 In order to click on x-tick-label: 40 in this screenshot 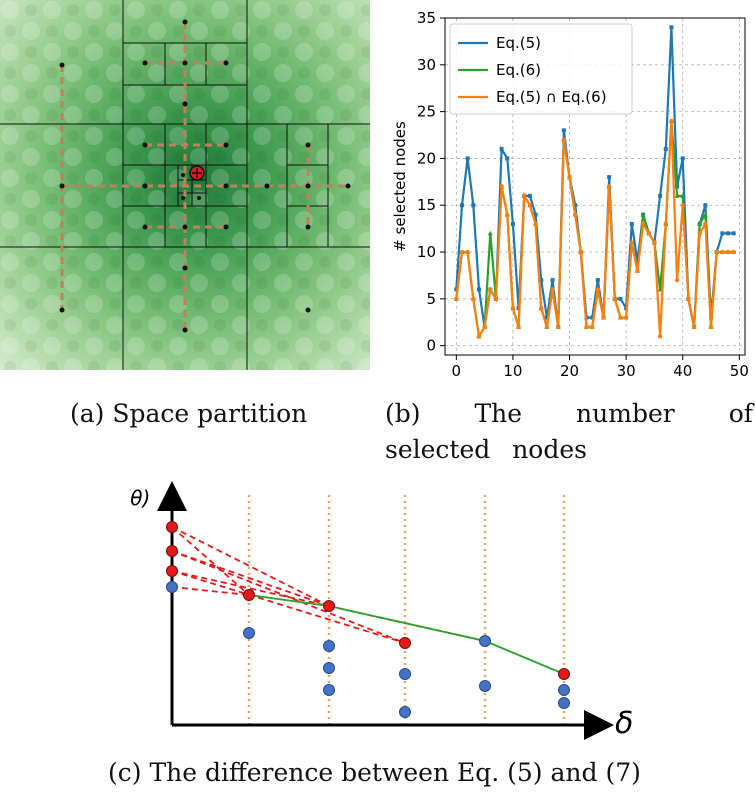, I will do `click(682, 371)`.